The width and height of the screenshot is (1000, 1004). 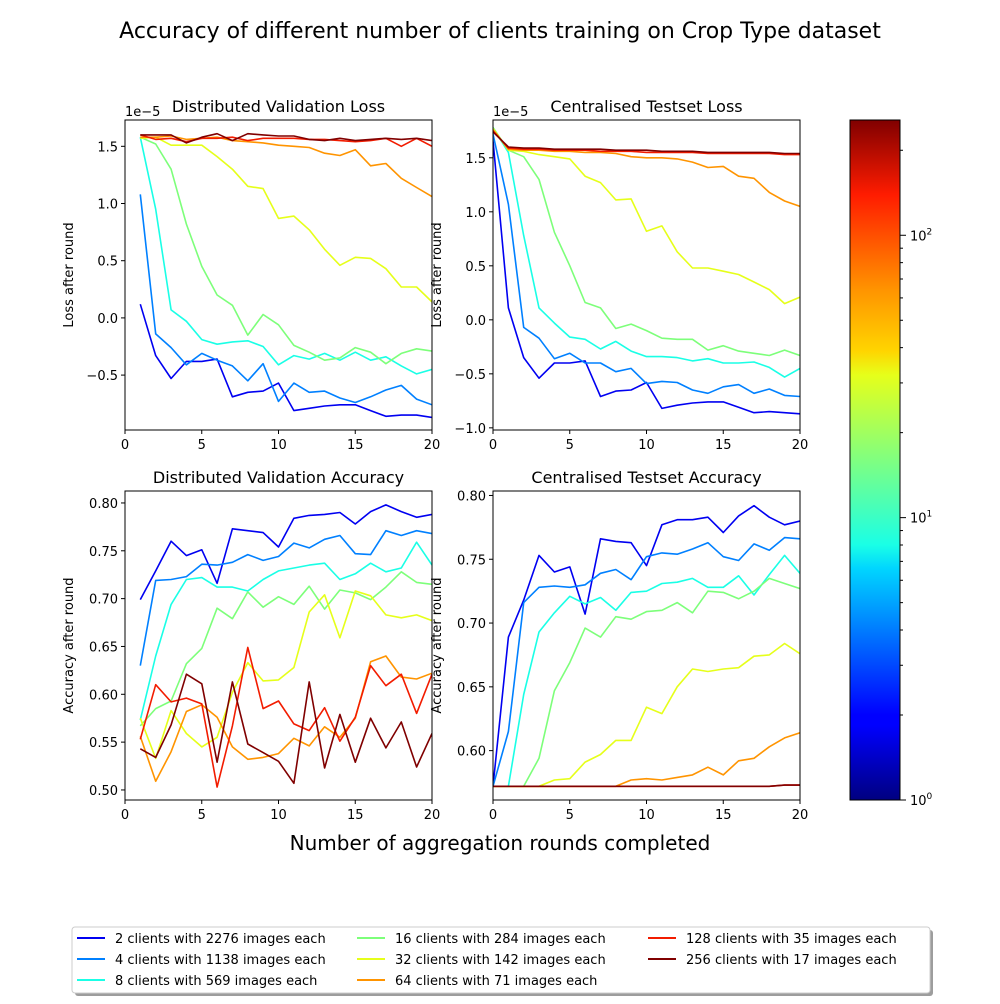 I want to click on legend-label: 32 clients with 142 images each, so click(x=500, y=960).